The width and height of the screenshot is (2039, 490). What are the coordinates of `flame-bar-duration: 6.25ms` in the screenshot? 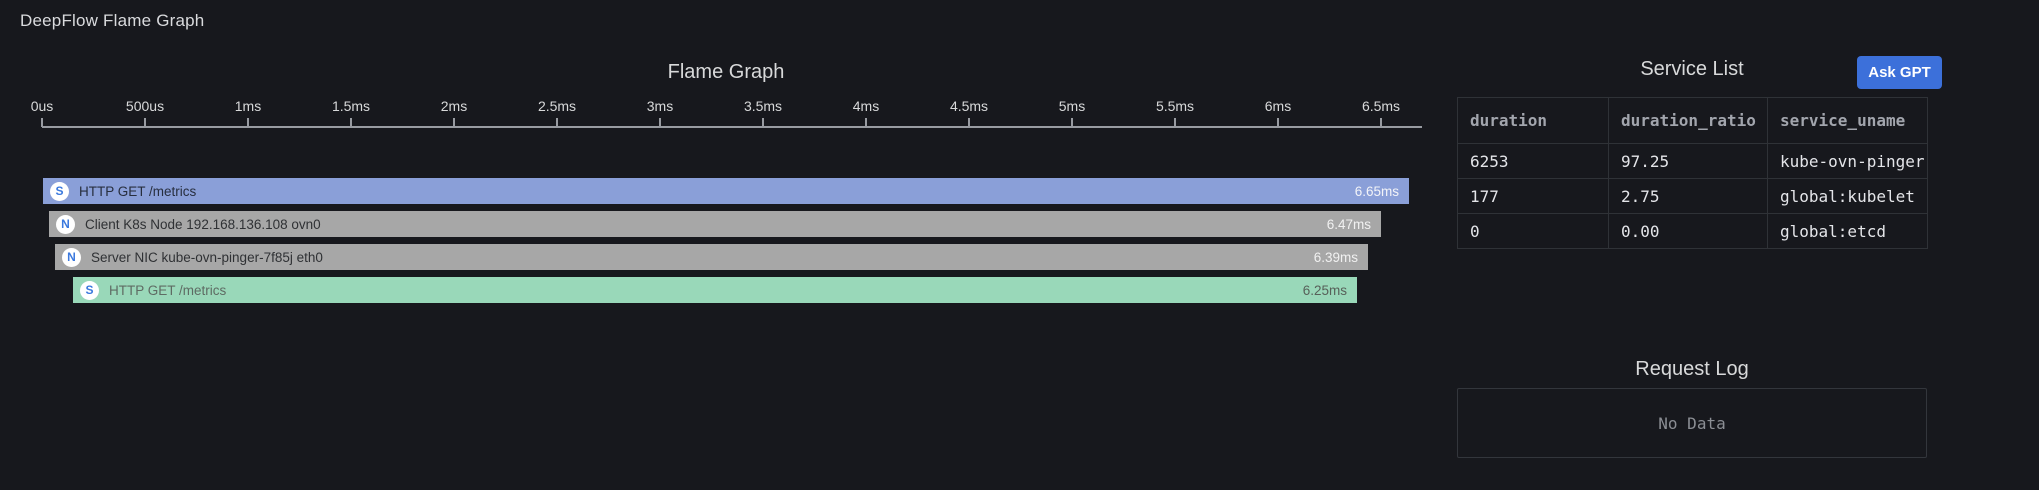 It's located at (1324, 290).